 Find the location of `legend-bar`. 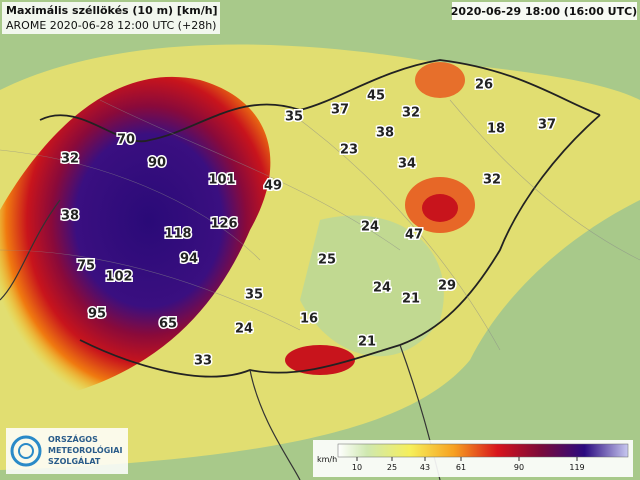

legend-bar is located at coordinates (483, 450).